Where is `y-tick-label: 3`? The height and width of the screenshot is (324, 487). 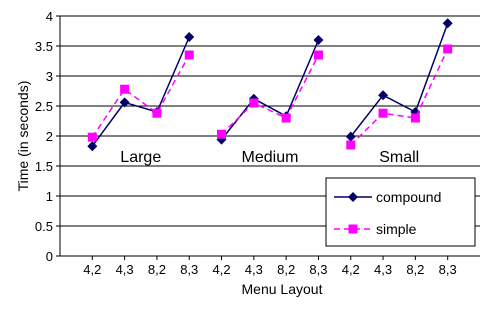 y-tick-label: 3 is located at coordinates (49, 76).